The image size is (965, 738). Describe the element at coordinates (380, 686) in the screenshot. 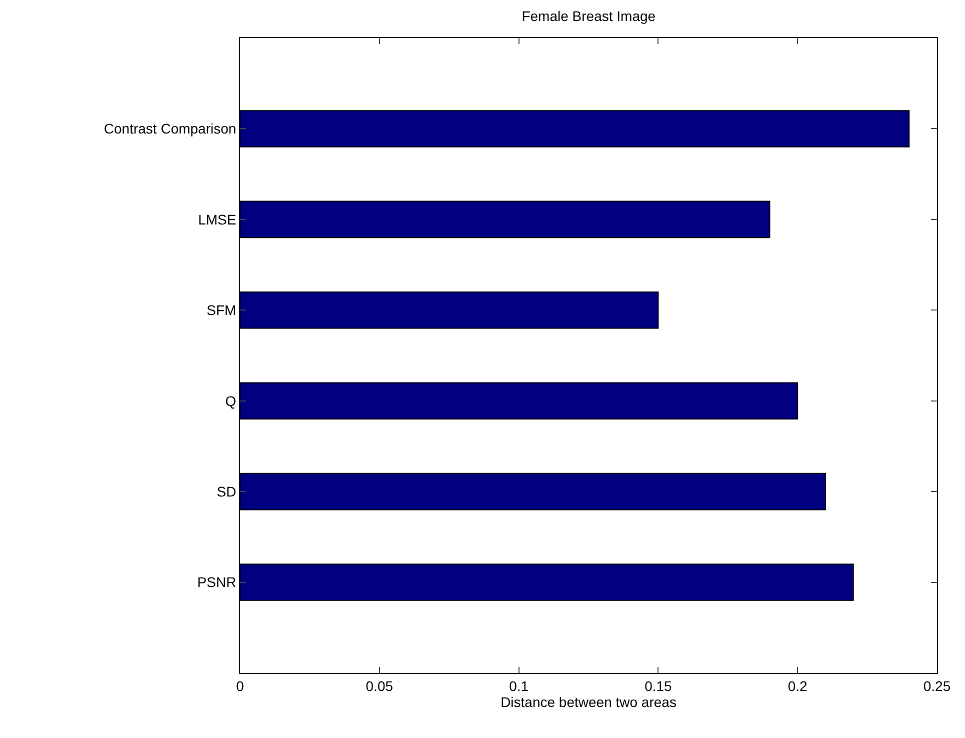

I see `x-tick-label: 0.05` at that location.